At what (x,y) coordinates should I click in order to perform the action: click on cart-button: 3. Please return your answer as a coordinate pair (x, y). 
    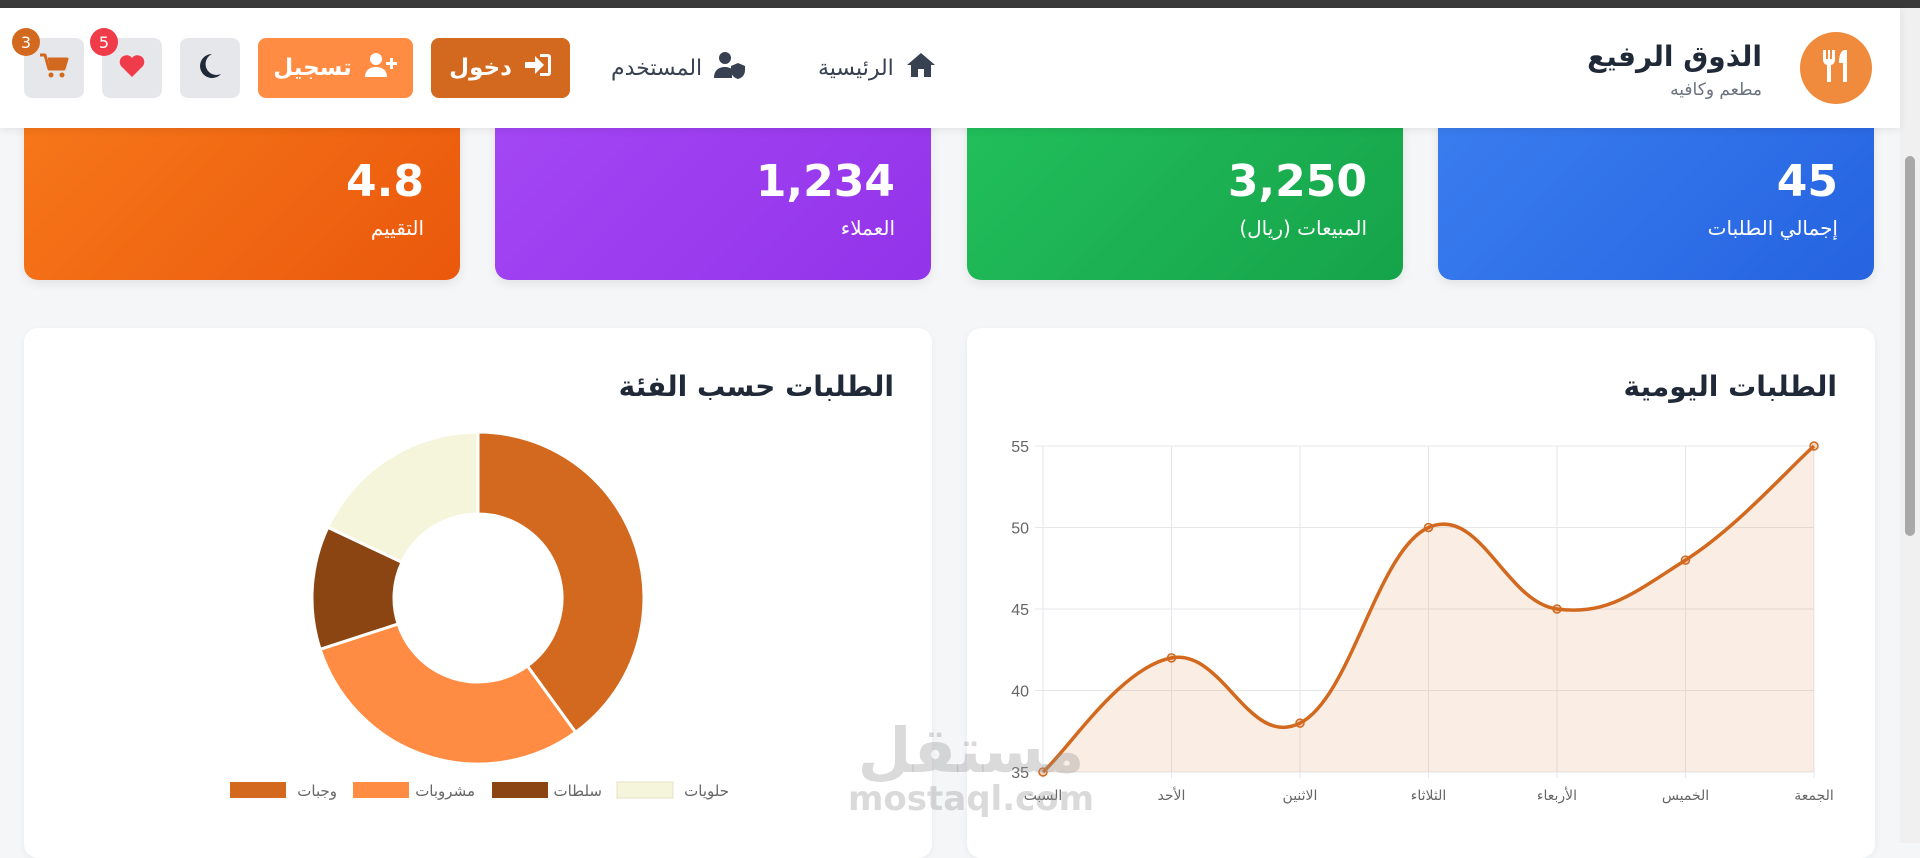
    Looking at the image, I should click on (48, 63).